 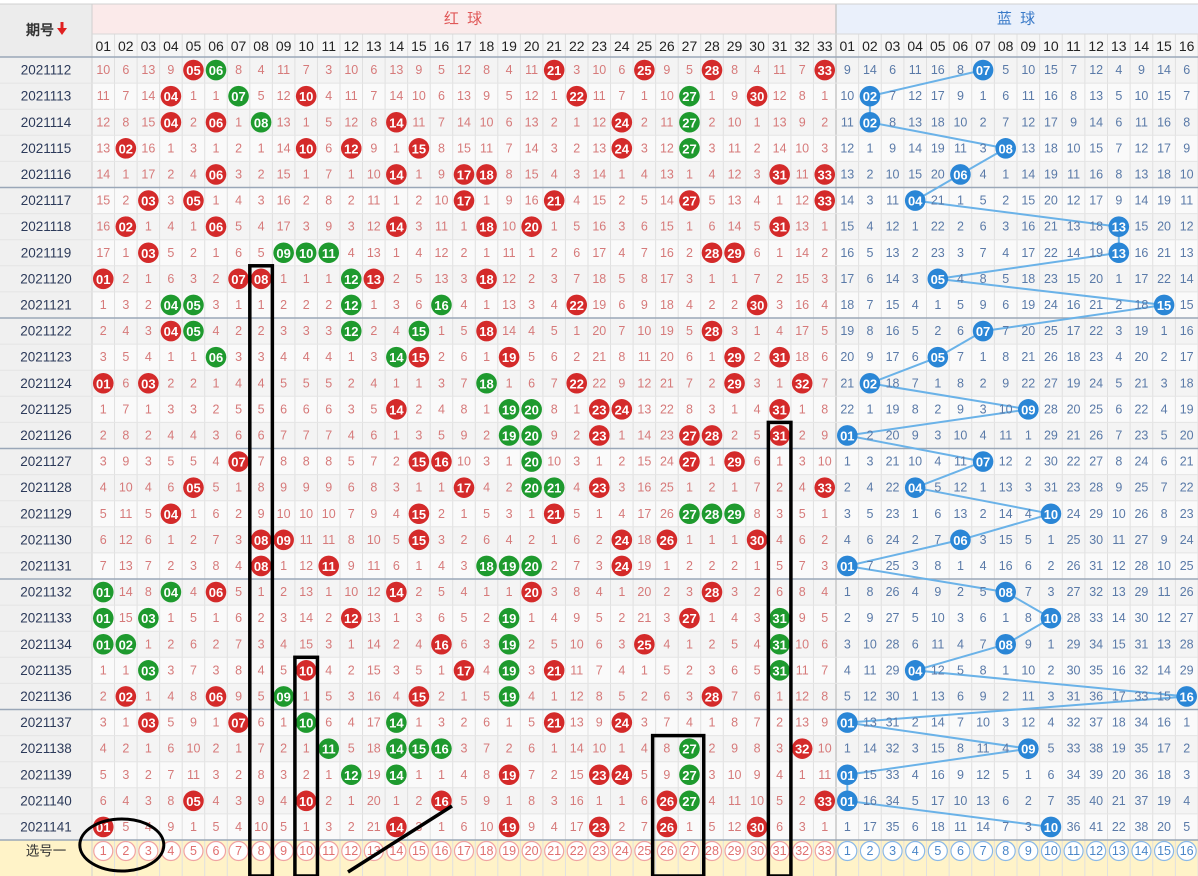 I want to click on select-red-number: 20, so click(x=532, y=851).